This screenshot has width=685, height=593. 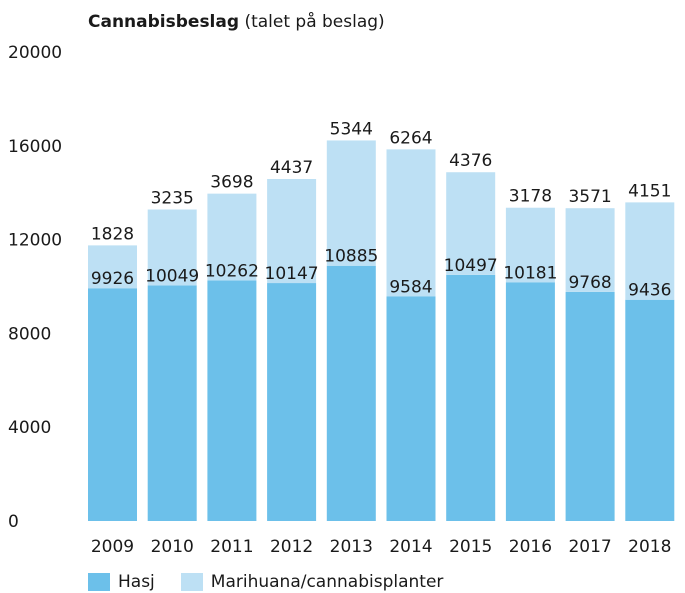 I want to click on data-label-marihuana: 6264, so click(x=410, y=138).